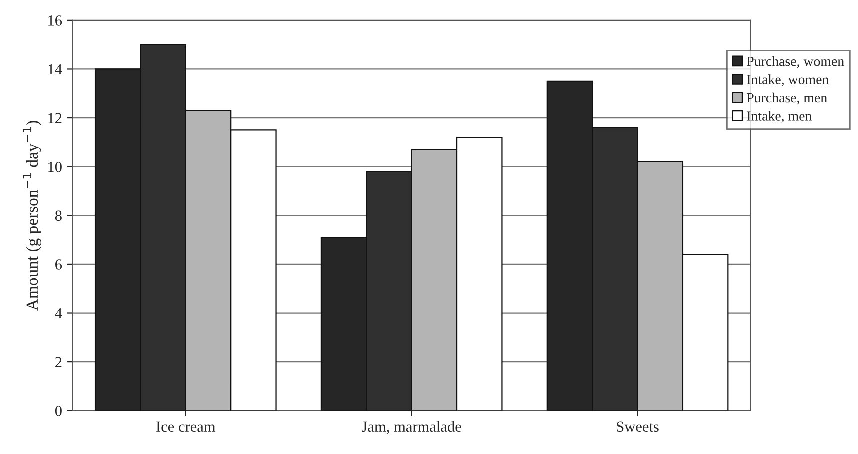  Describe the element at coordinates (32, 216) in the screenshot. I see `y-axis-title: Amount (g person$^{−1}$ day$^{−1}$)` at that location.